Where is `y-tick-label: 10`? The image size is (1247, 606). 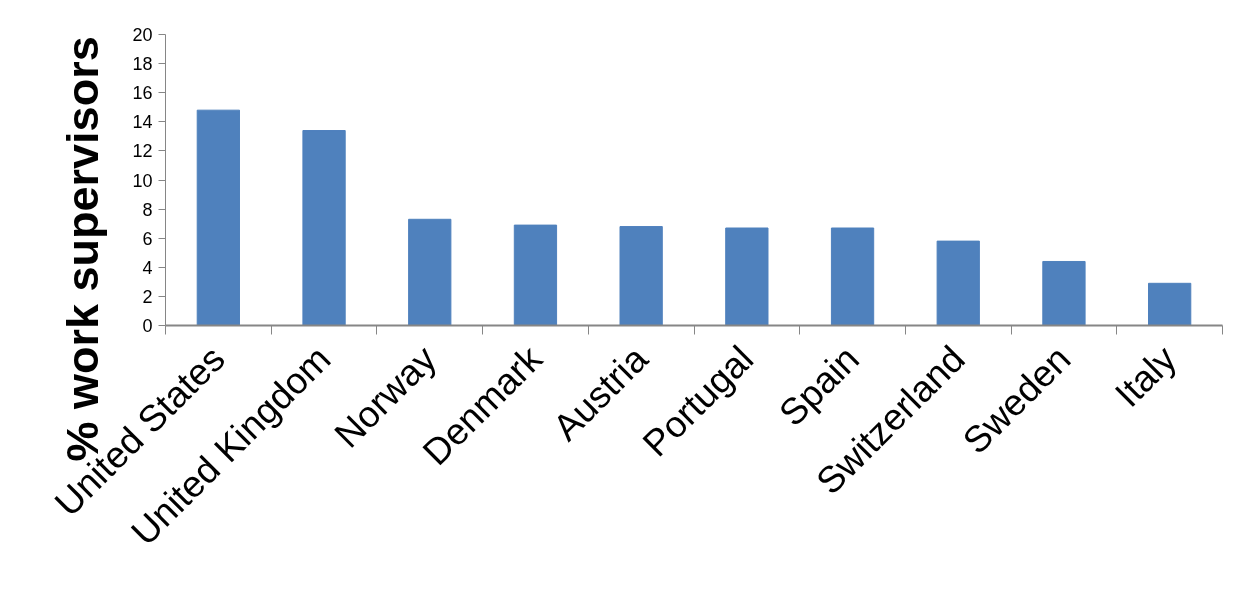
y-tick-label: 10 is located at coordinates (142, 180).